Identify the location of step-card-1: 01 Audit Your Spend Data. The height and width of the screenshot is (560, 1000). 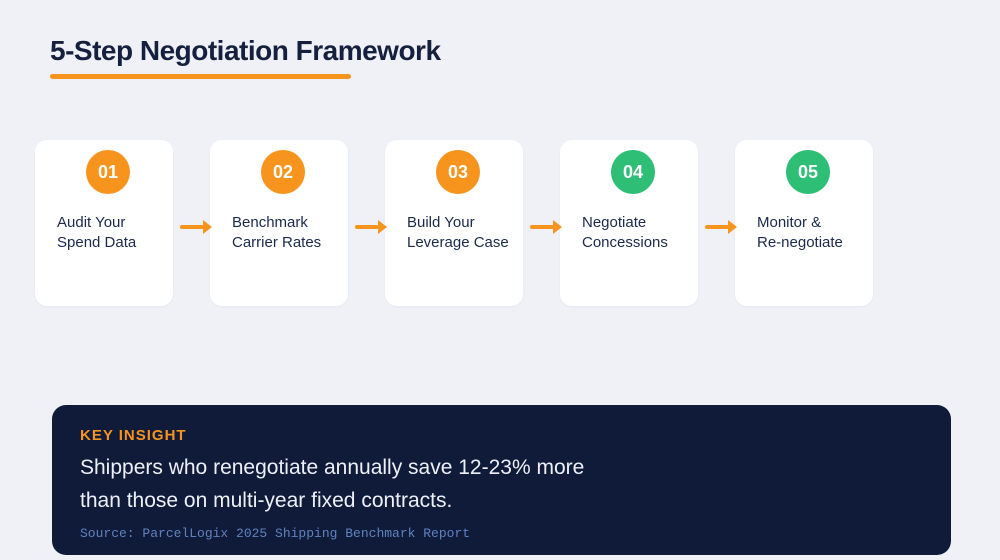
(104, 223).